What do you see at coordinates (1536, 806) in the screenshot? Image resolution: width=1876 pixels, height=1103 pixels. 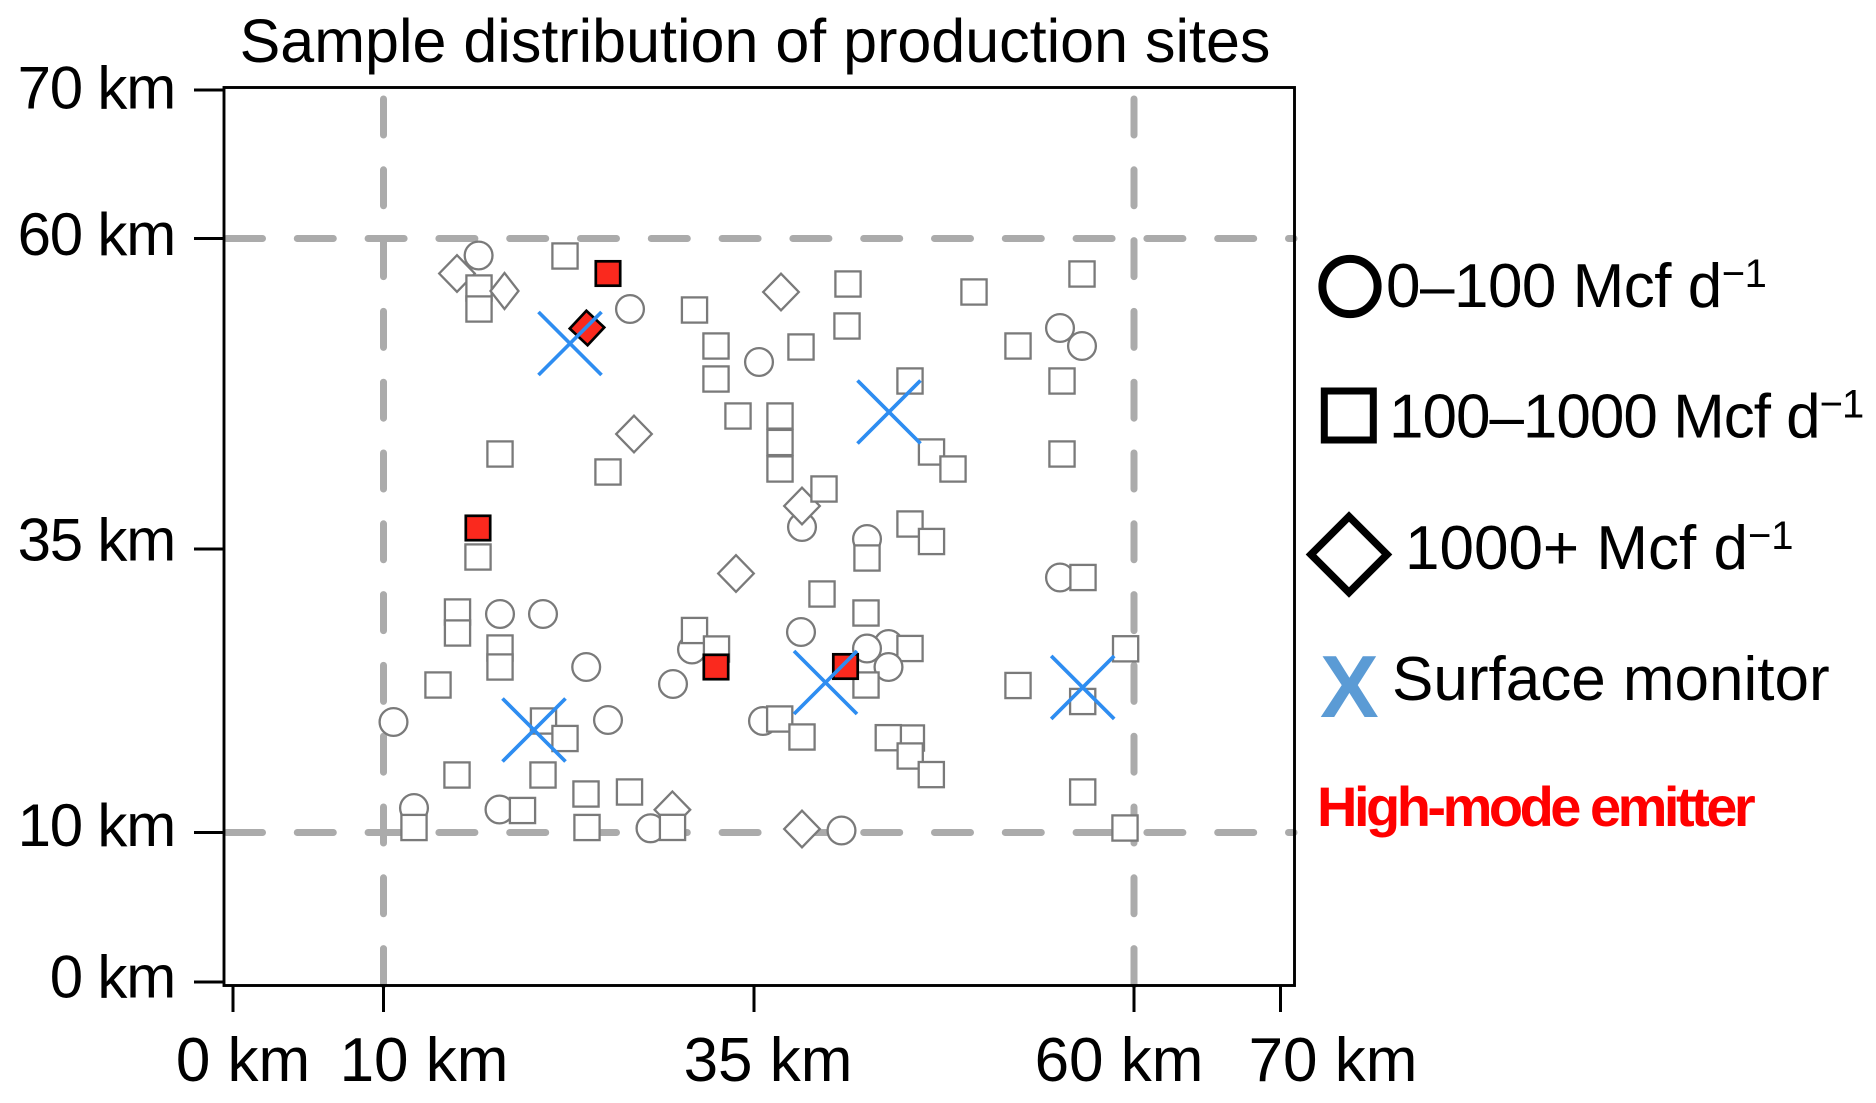 I see `svg-text: High-mode emitter` at bounding box center [1536, 806].